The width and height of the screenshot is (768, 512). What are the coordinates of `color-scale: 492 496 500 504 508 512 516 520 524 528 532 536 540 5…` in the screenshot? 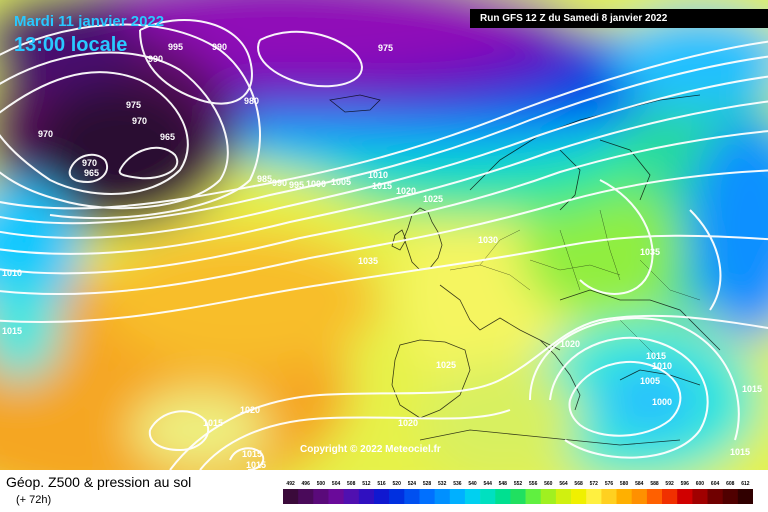 It's located at (518, 492).